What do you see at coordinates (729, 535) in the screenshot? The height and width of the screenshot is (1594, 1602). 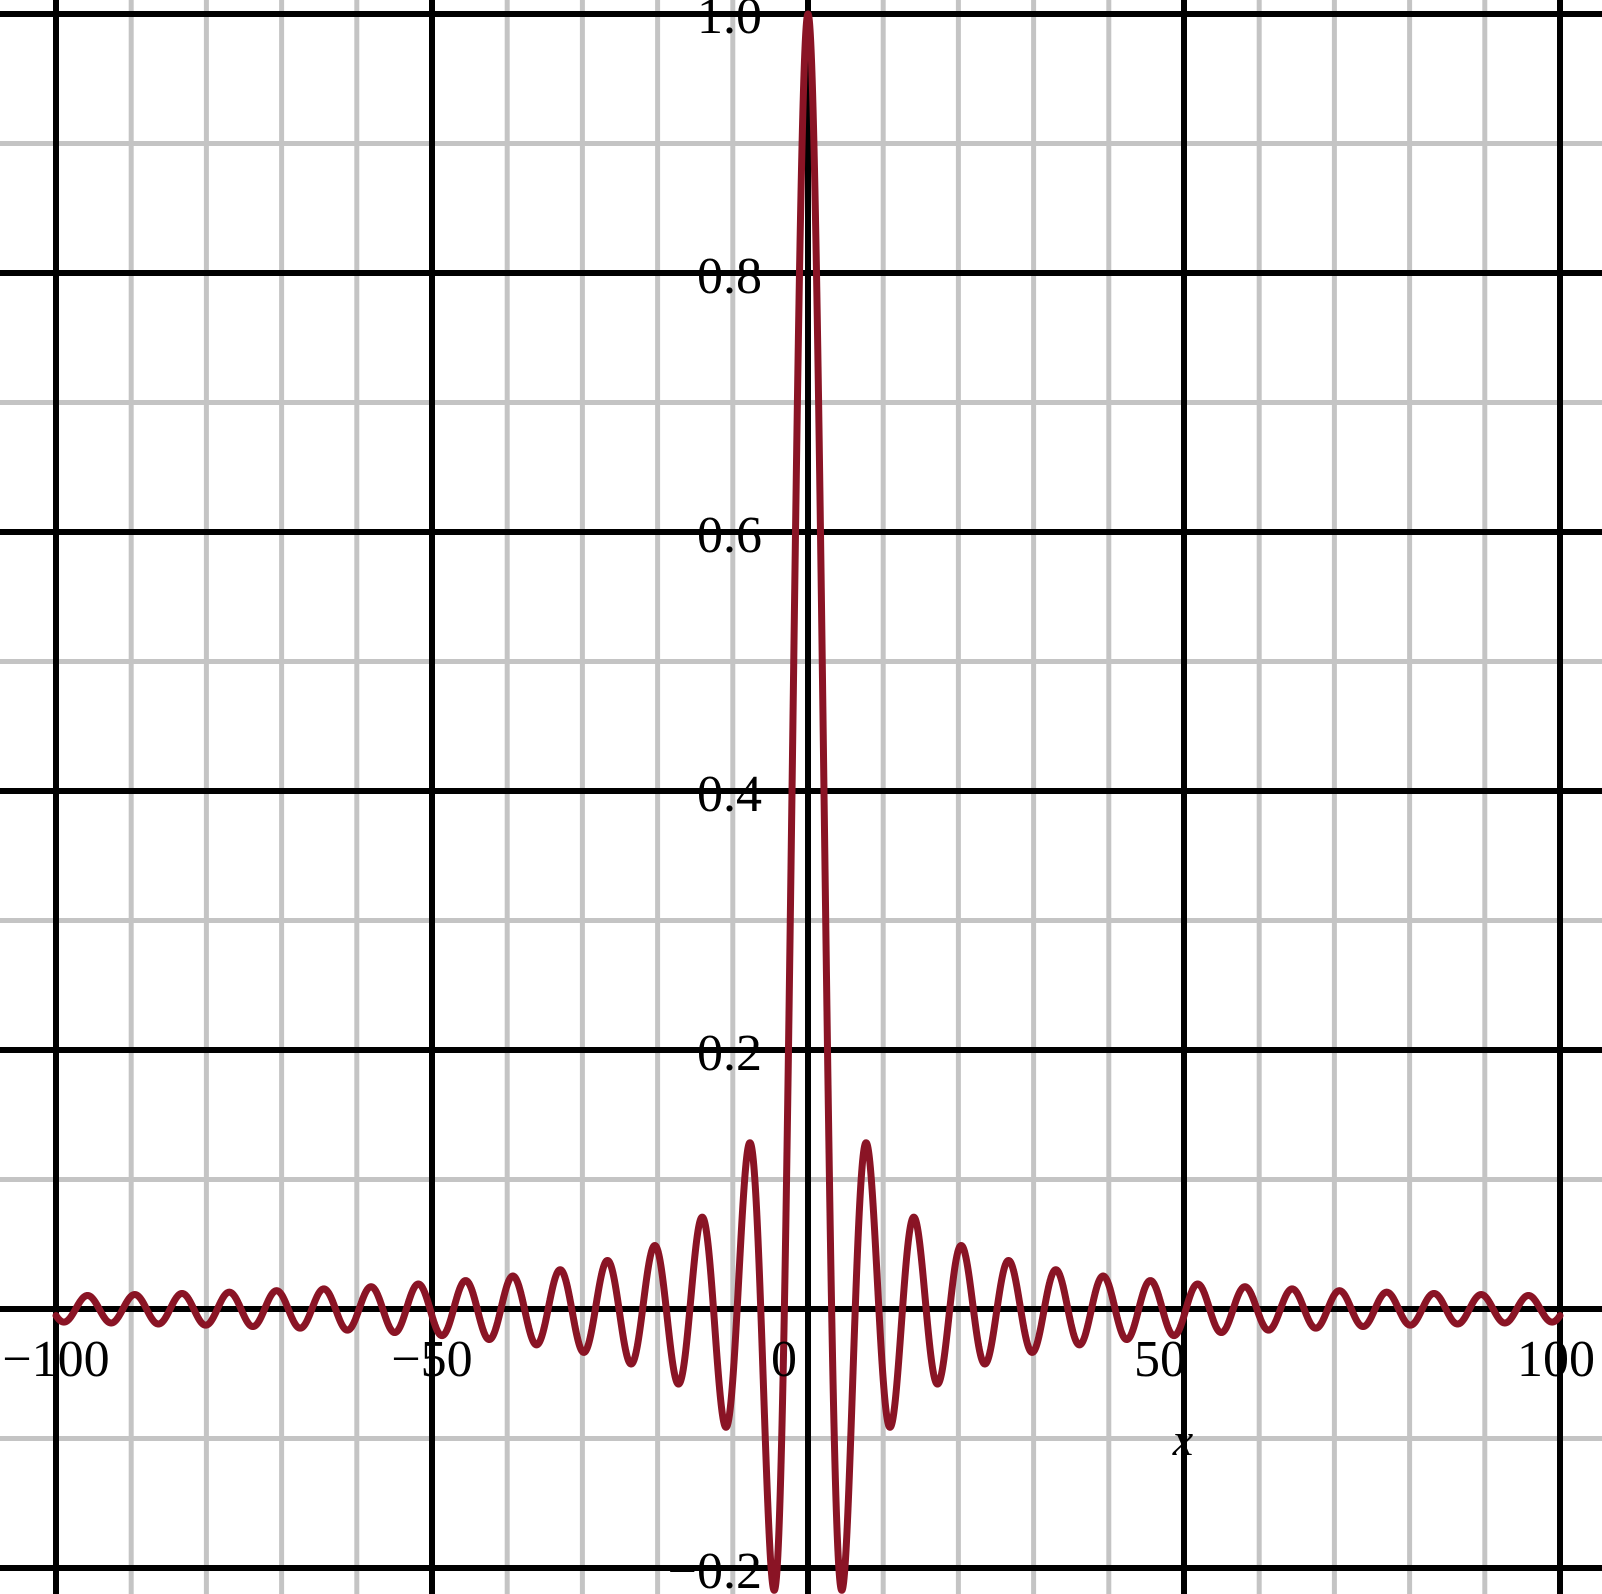 I see `y-tick-label-0.6: 0.6` at bounding box center [729, 535].